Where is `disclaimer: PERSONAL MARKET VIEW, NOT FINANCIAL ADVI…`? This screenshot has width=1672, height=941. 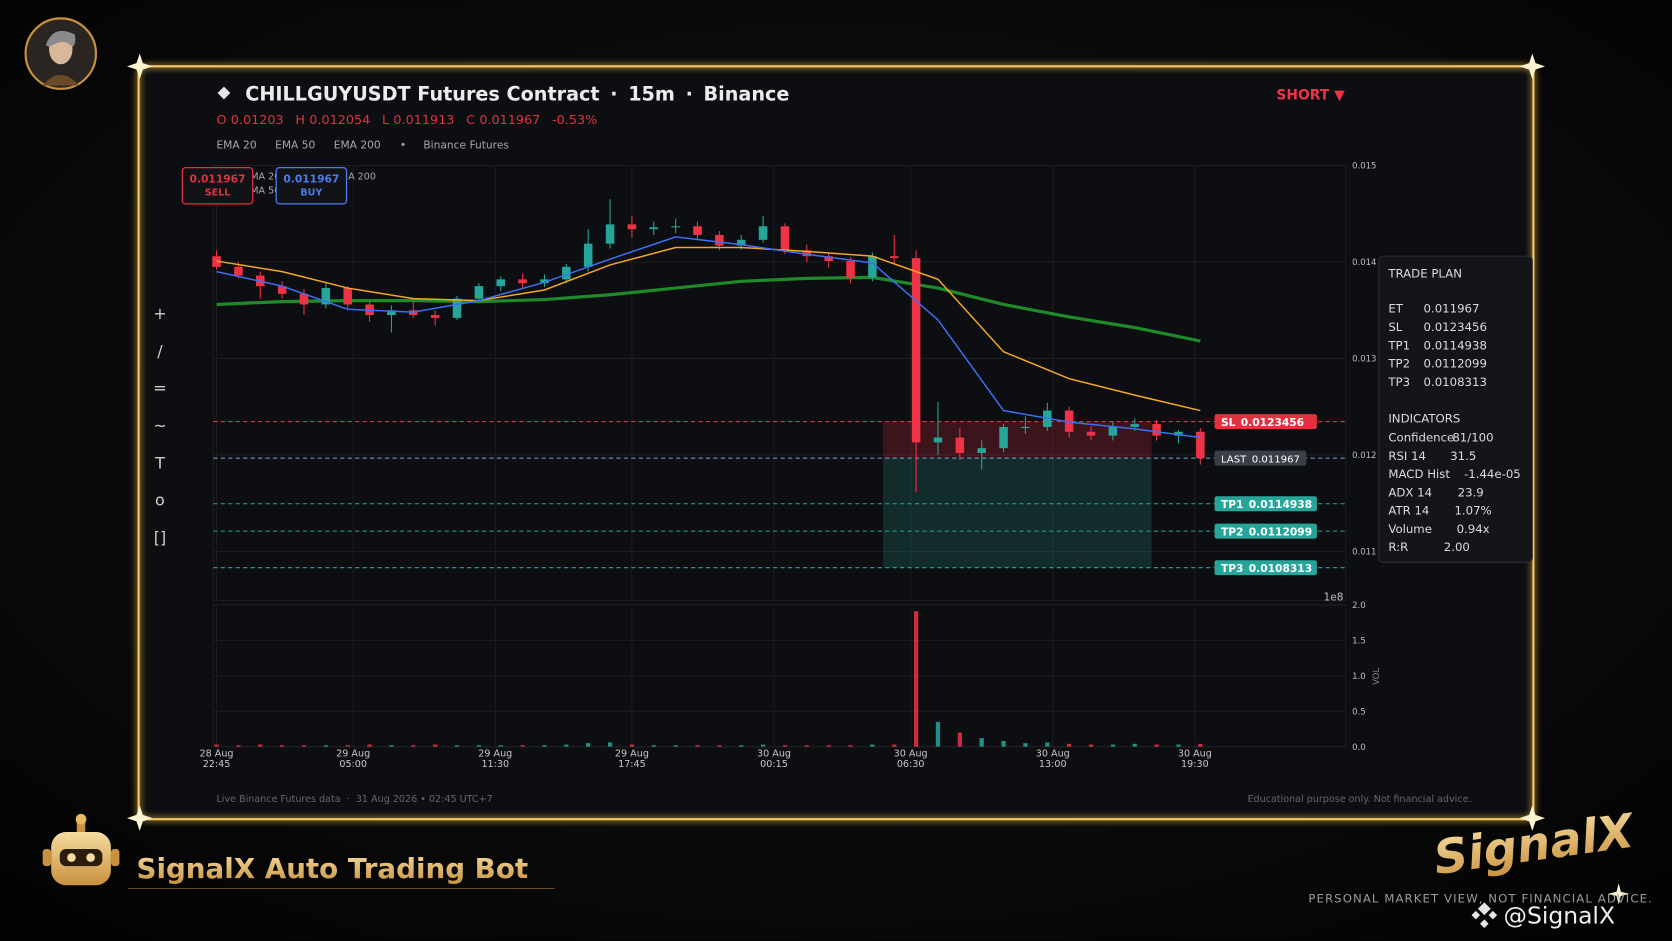 disclaimer: PERSONAL MARKET VIEW, NOT FINANCIAL ADVI… is located at coordinates (1480, 898).